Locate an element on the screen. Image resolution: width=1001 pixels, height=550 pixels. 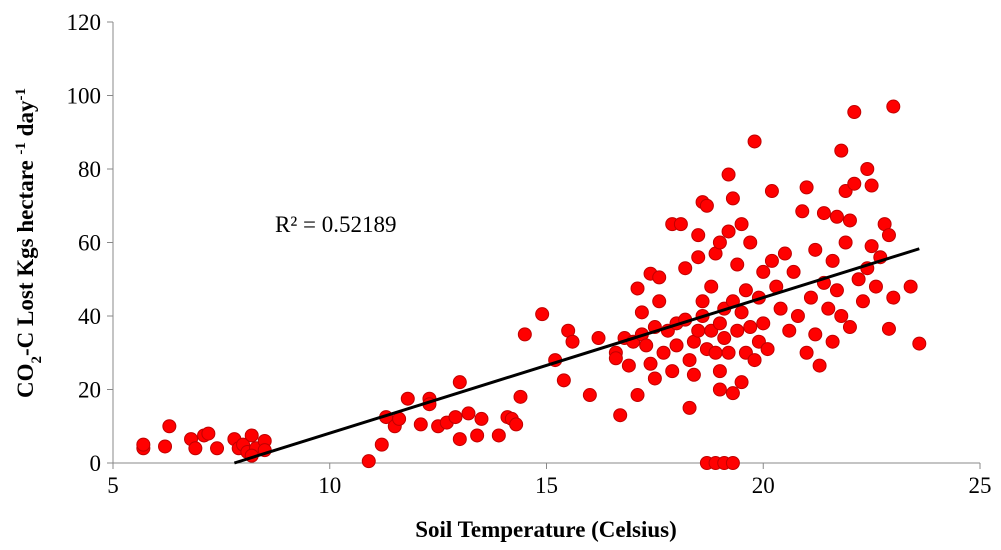
y-tick-label: 60 is located at coordinates (89, 243).